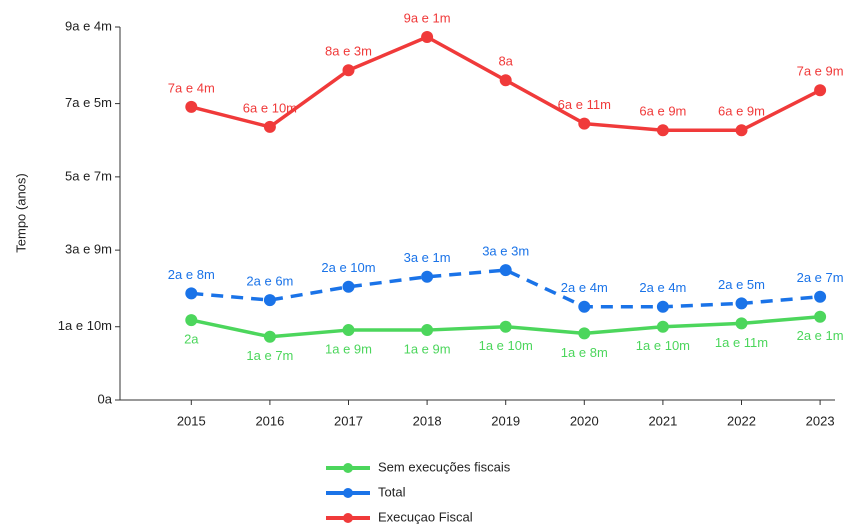 The height and width of the screenshot is (532, 854). I want to click on y-tick-label: 7a e 5m, so click(88, 102).